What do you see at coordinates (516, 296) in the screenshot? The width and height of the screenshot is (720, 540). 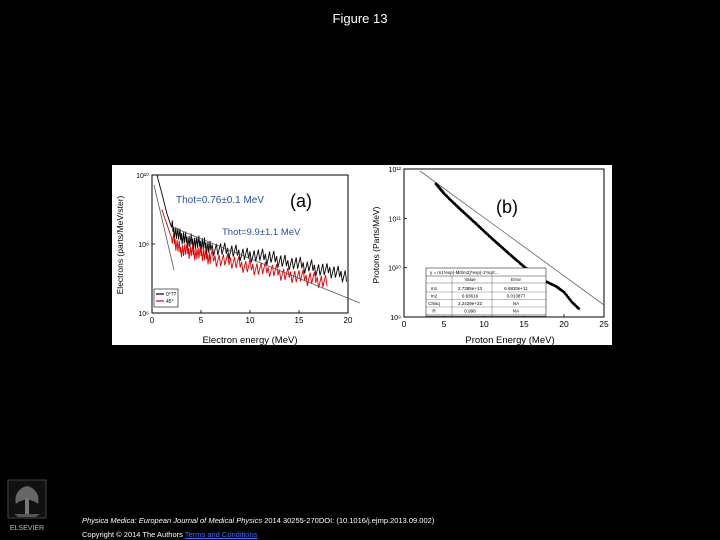 I see `fit-table-cell: 0.013877` at bounding box center [516, 296].